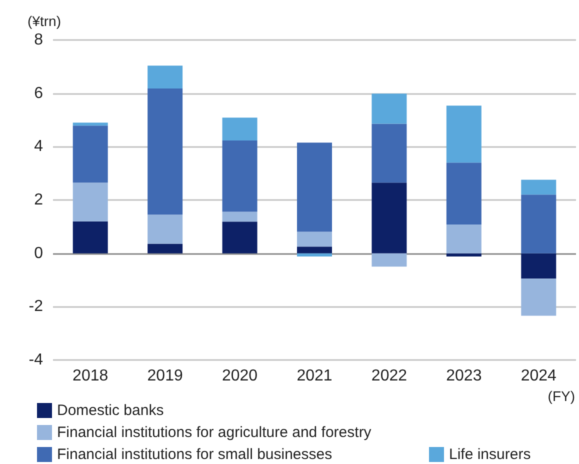  What do you see at coordinates (490, 454) in the screenshot?
I see `legend-label: Life insurers` at bounding box center [490, 454].